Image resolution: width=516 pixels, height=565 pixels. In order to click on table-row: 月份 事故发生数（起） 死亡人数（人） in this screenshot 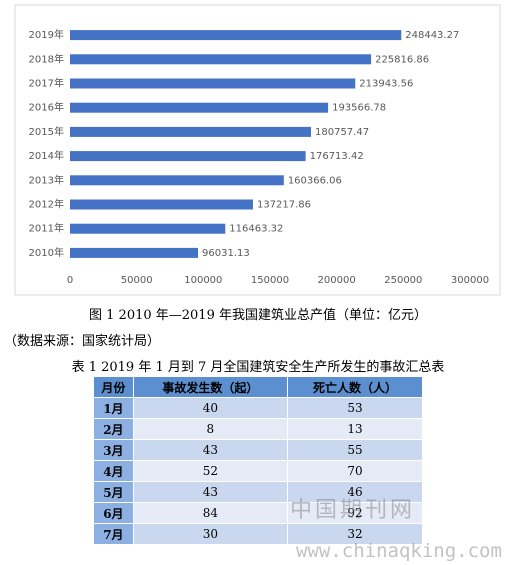, I will do `click(258, 387)`.